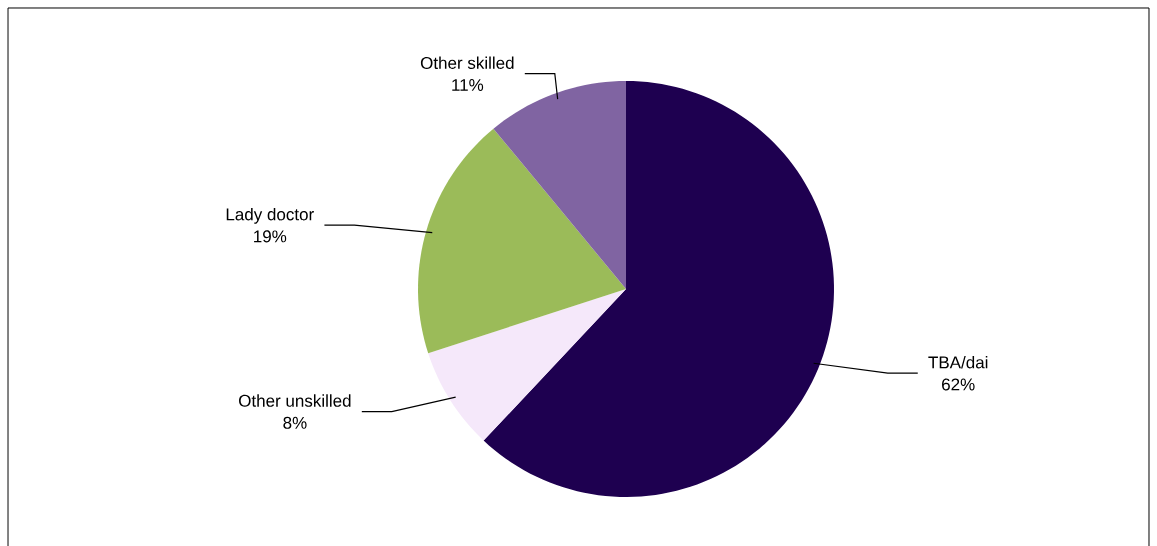 Image resolution: width=1157 pixels, height=546 pixels. What do you see at coordinates (270, 215) in the screenshot?
I see `slice-label: Lady doctor` at bounding box center [270, 215].